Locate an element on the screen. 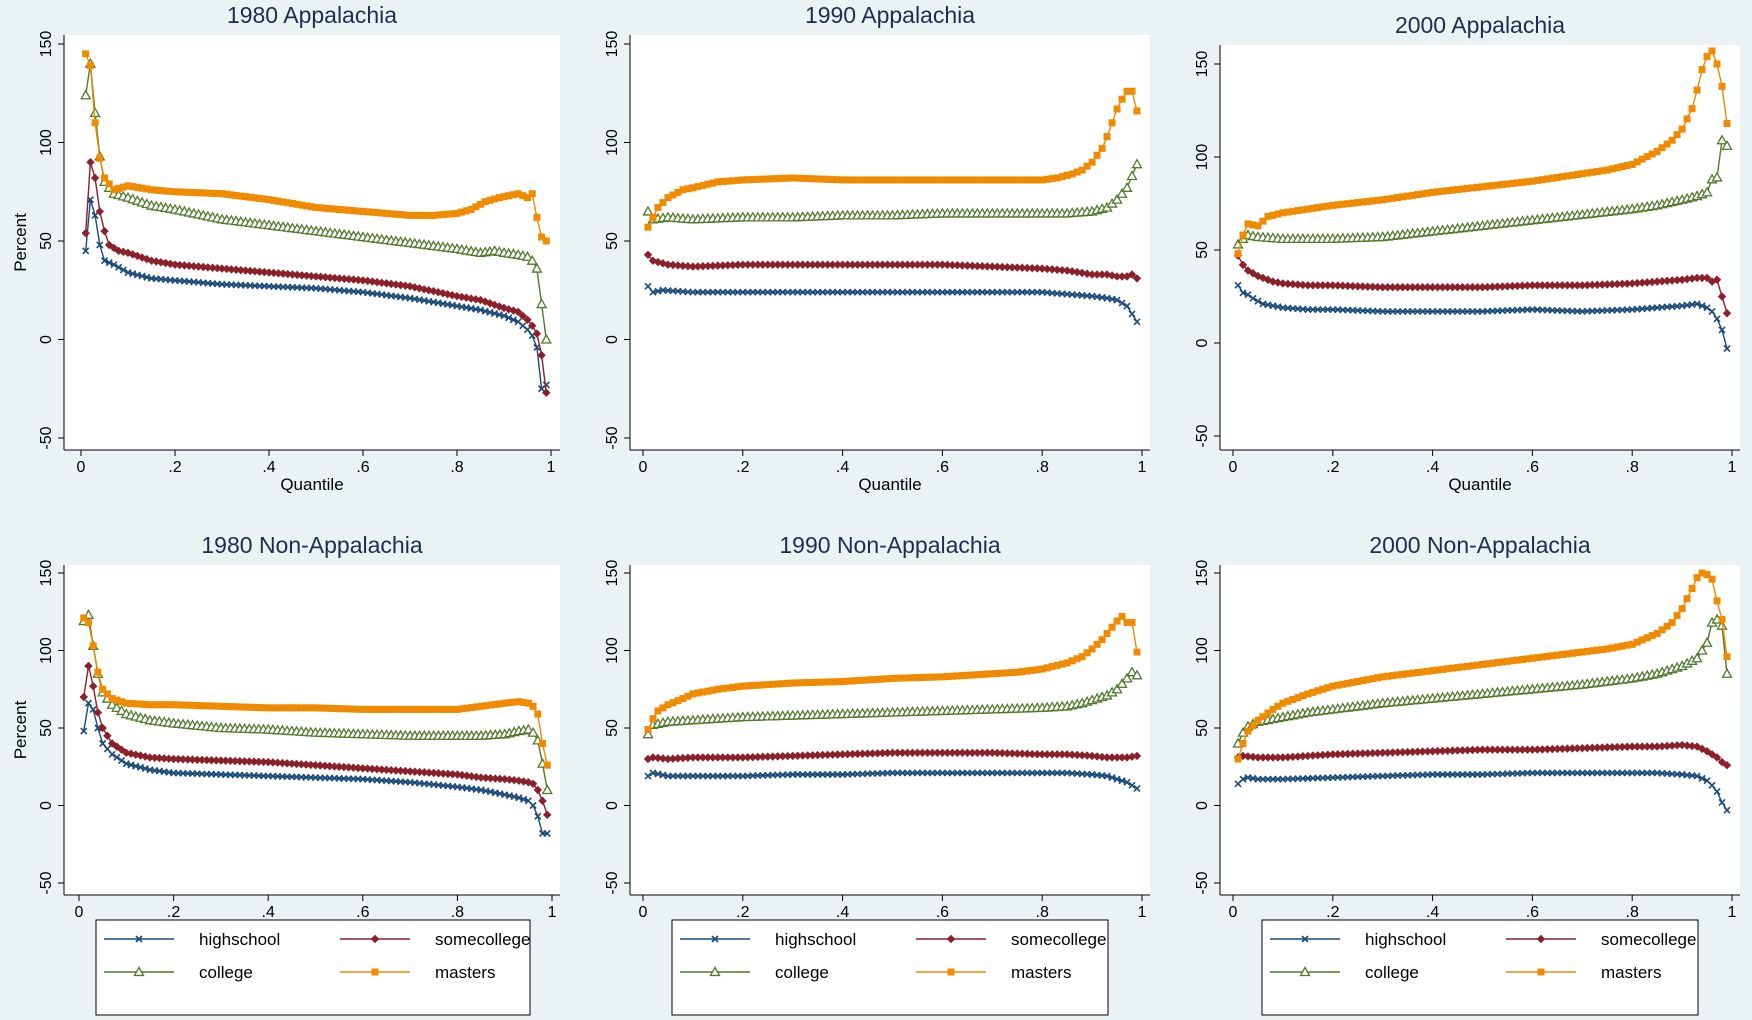 Image resolution: width=1752 pixels, height=1020 pixels. series-masters is located at coordinates (1482, 666).